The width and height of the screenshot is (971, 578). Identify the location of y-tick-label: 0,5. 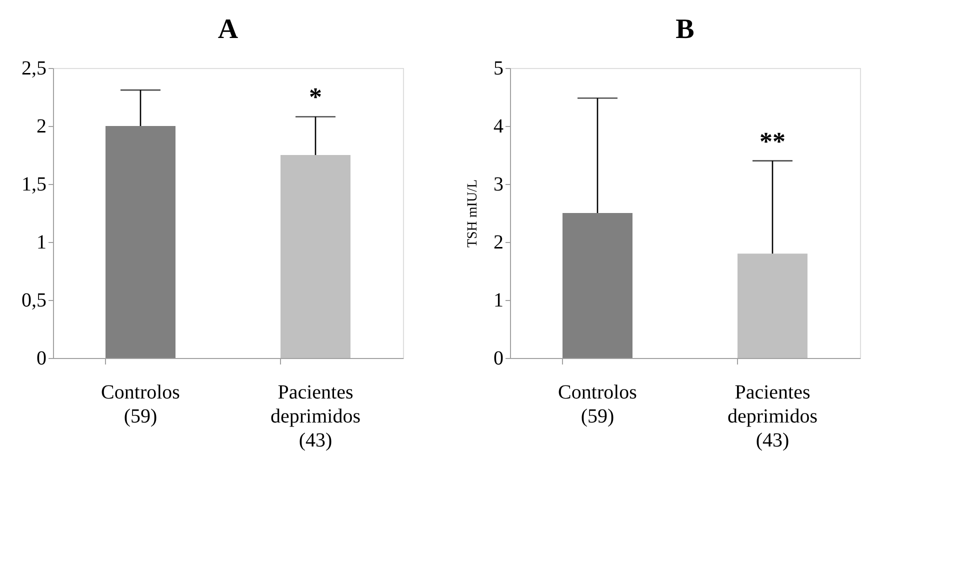
(34, 301).